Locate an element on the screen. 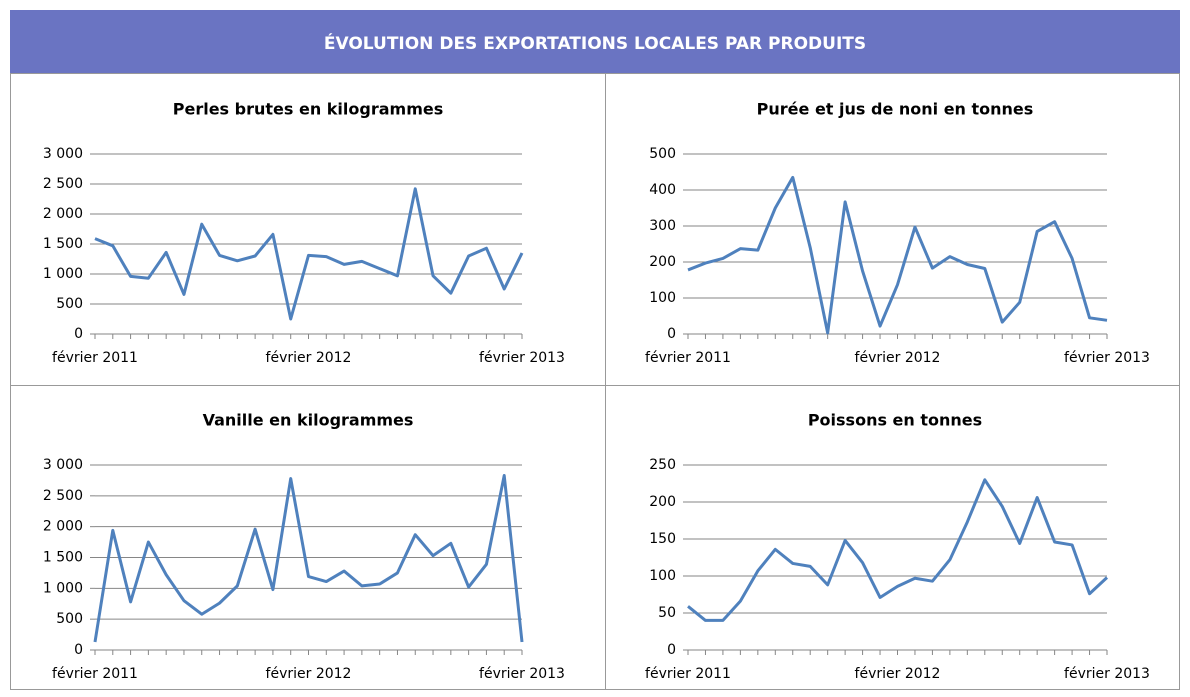 The height and width of the screenshot is (697, 1190). y-tick-label: 250 is located at coordinates (662, 465).